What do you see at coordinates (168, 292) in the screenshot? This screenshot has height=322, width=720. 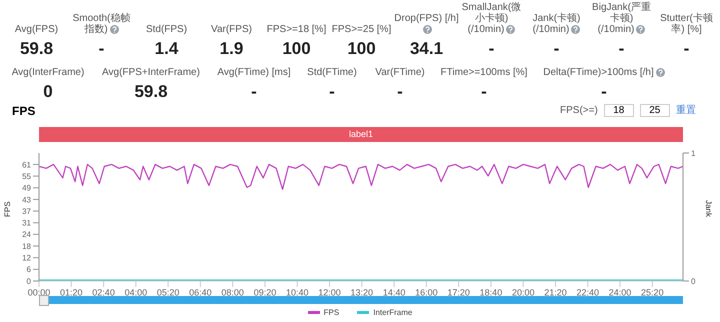 I see `x-tick-label: 05:20` at bounding box center [168, 292].